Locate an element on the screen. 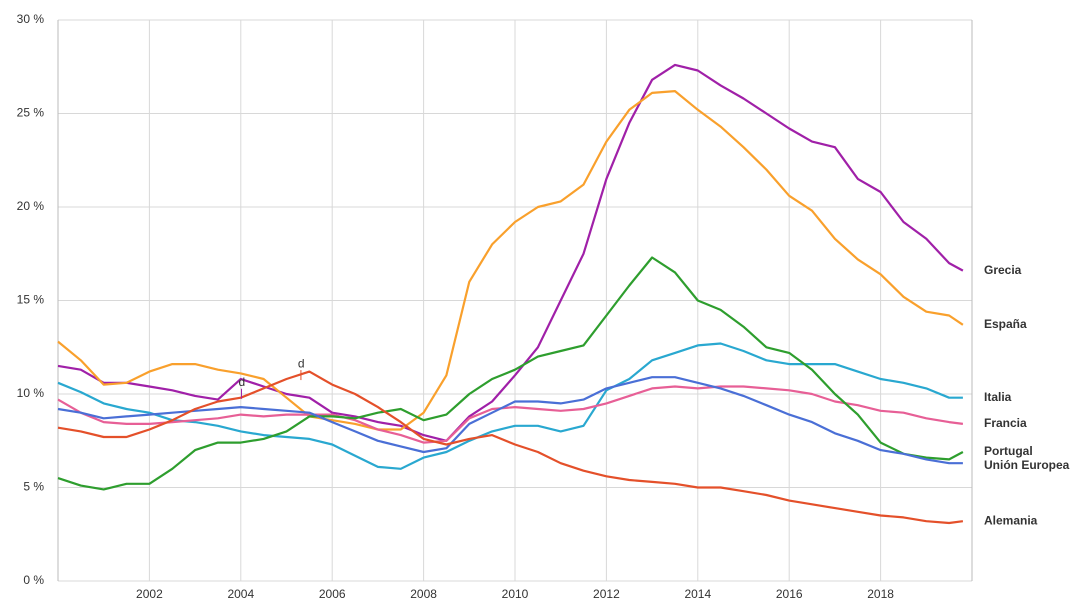  legend-label: Grecia is located at coordinates (1003, 270).